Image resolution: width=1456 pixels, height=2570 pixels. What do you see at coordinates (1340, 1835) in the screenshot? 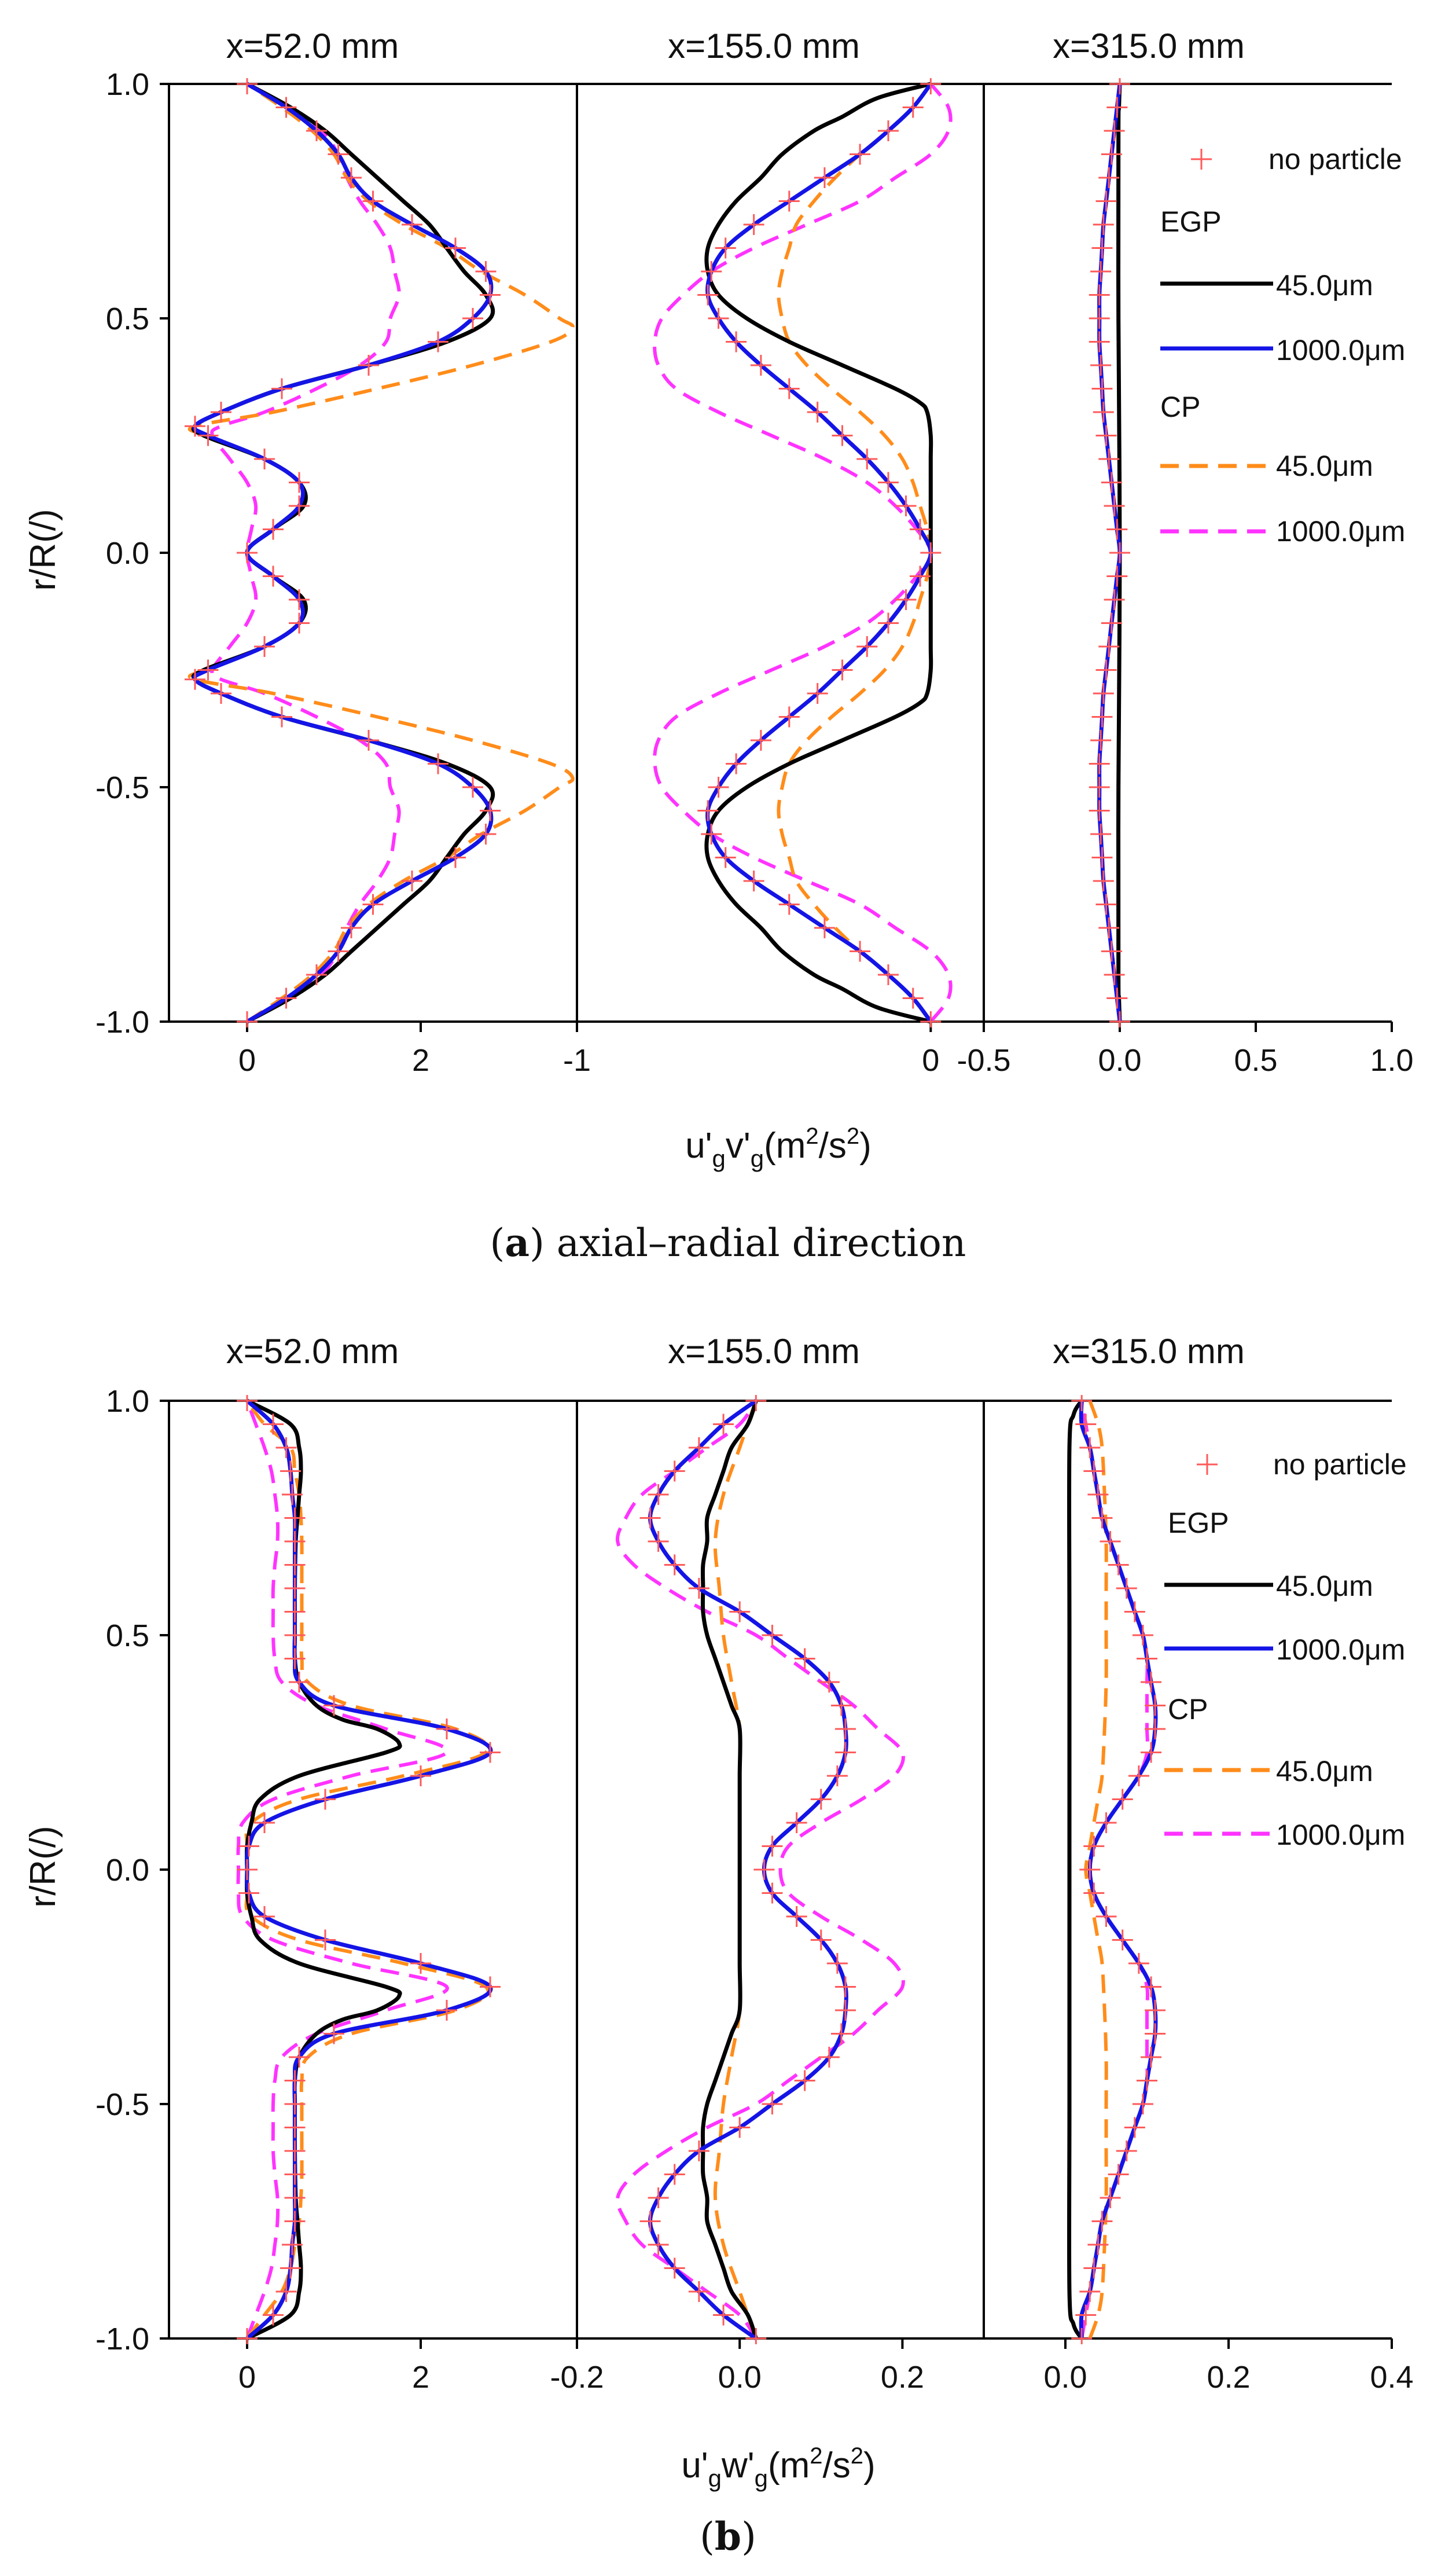
I see `legend-b-cp-1000-label: 1000.0μm` at bounding box center [1340, 1835].